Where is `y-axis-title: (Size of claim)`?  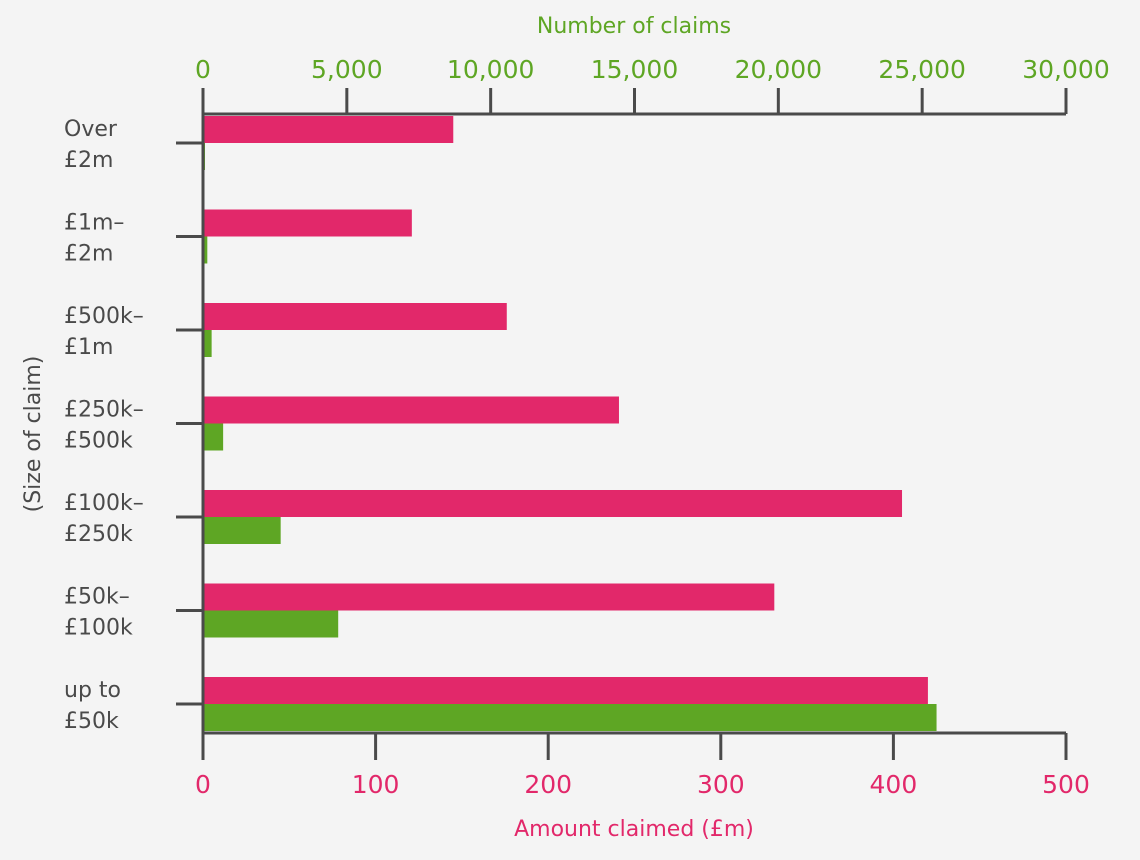
y-axis-title: (Size of claim) is located at coordinates (33, 434).